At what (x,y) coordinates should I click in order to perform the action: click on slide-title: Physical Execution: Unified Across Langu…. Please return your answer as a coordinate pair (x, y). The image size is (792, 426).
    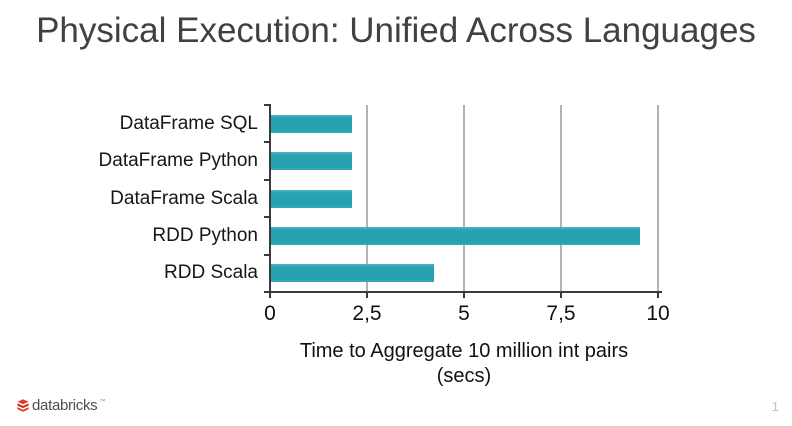
    Looking at the image, I should click on (396, 30).